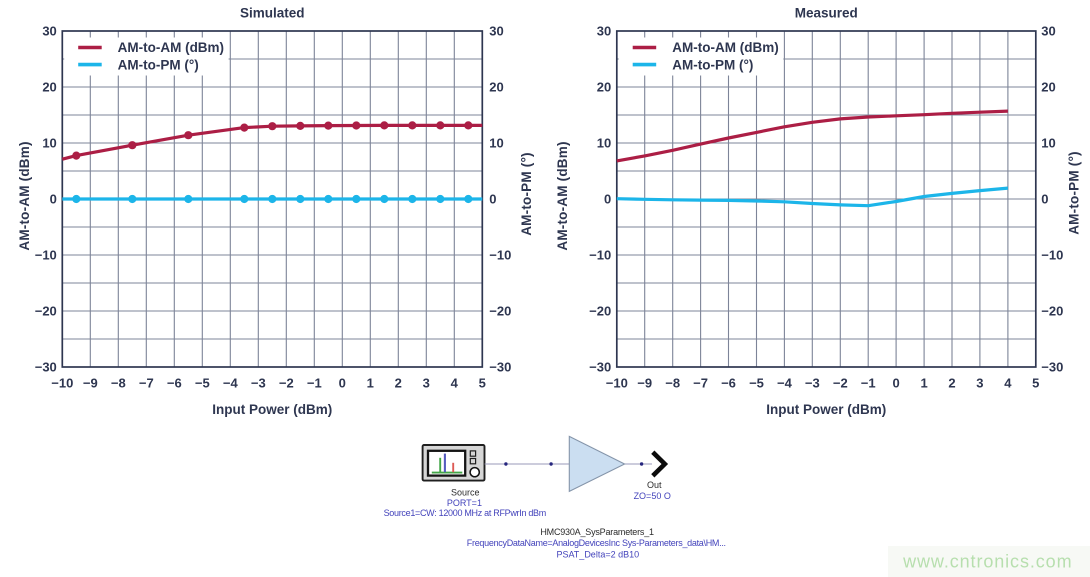  Describe the element at coordinates (597, 532) in the screenshot. I see `svg-text: HMC930A_SysParameters_1` at that location.